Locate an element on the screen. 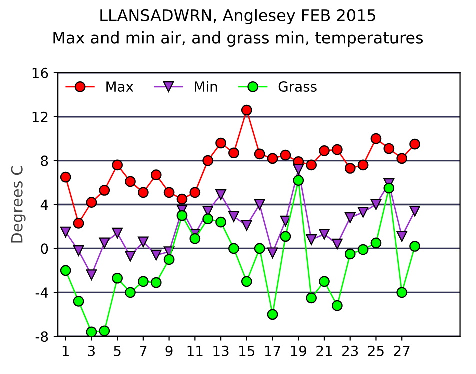  x-tick-label: 9 is located at coordinates (169, 351).